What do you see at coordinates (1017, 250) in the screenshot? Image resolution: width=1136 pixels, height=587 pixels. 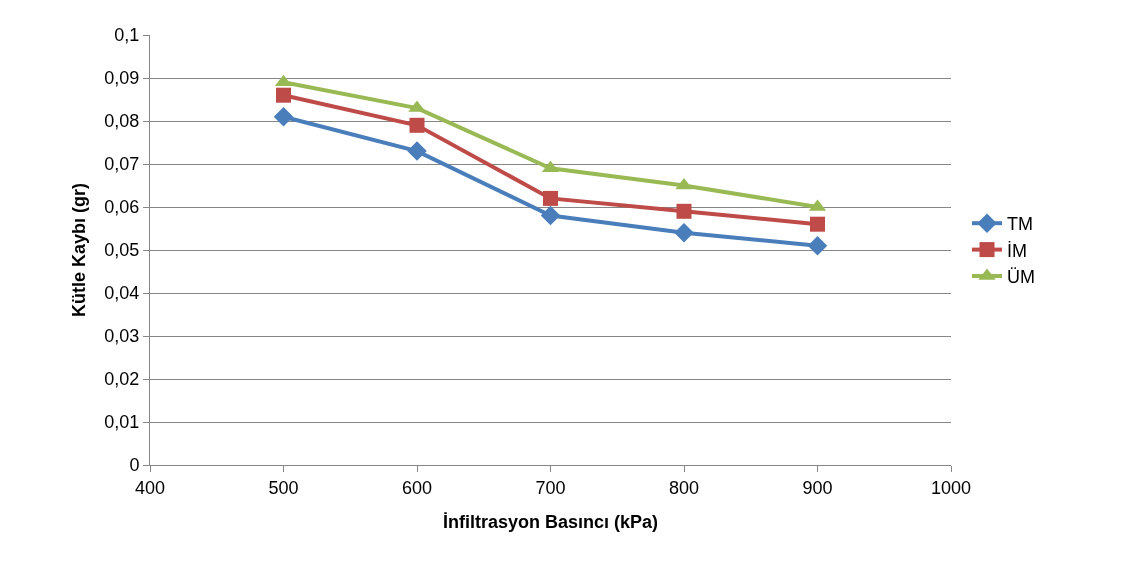 I see `legend-label: İM` at bounding box center [1017, 250].